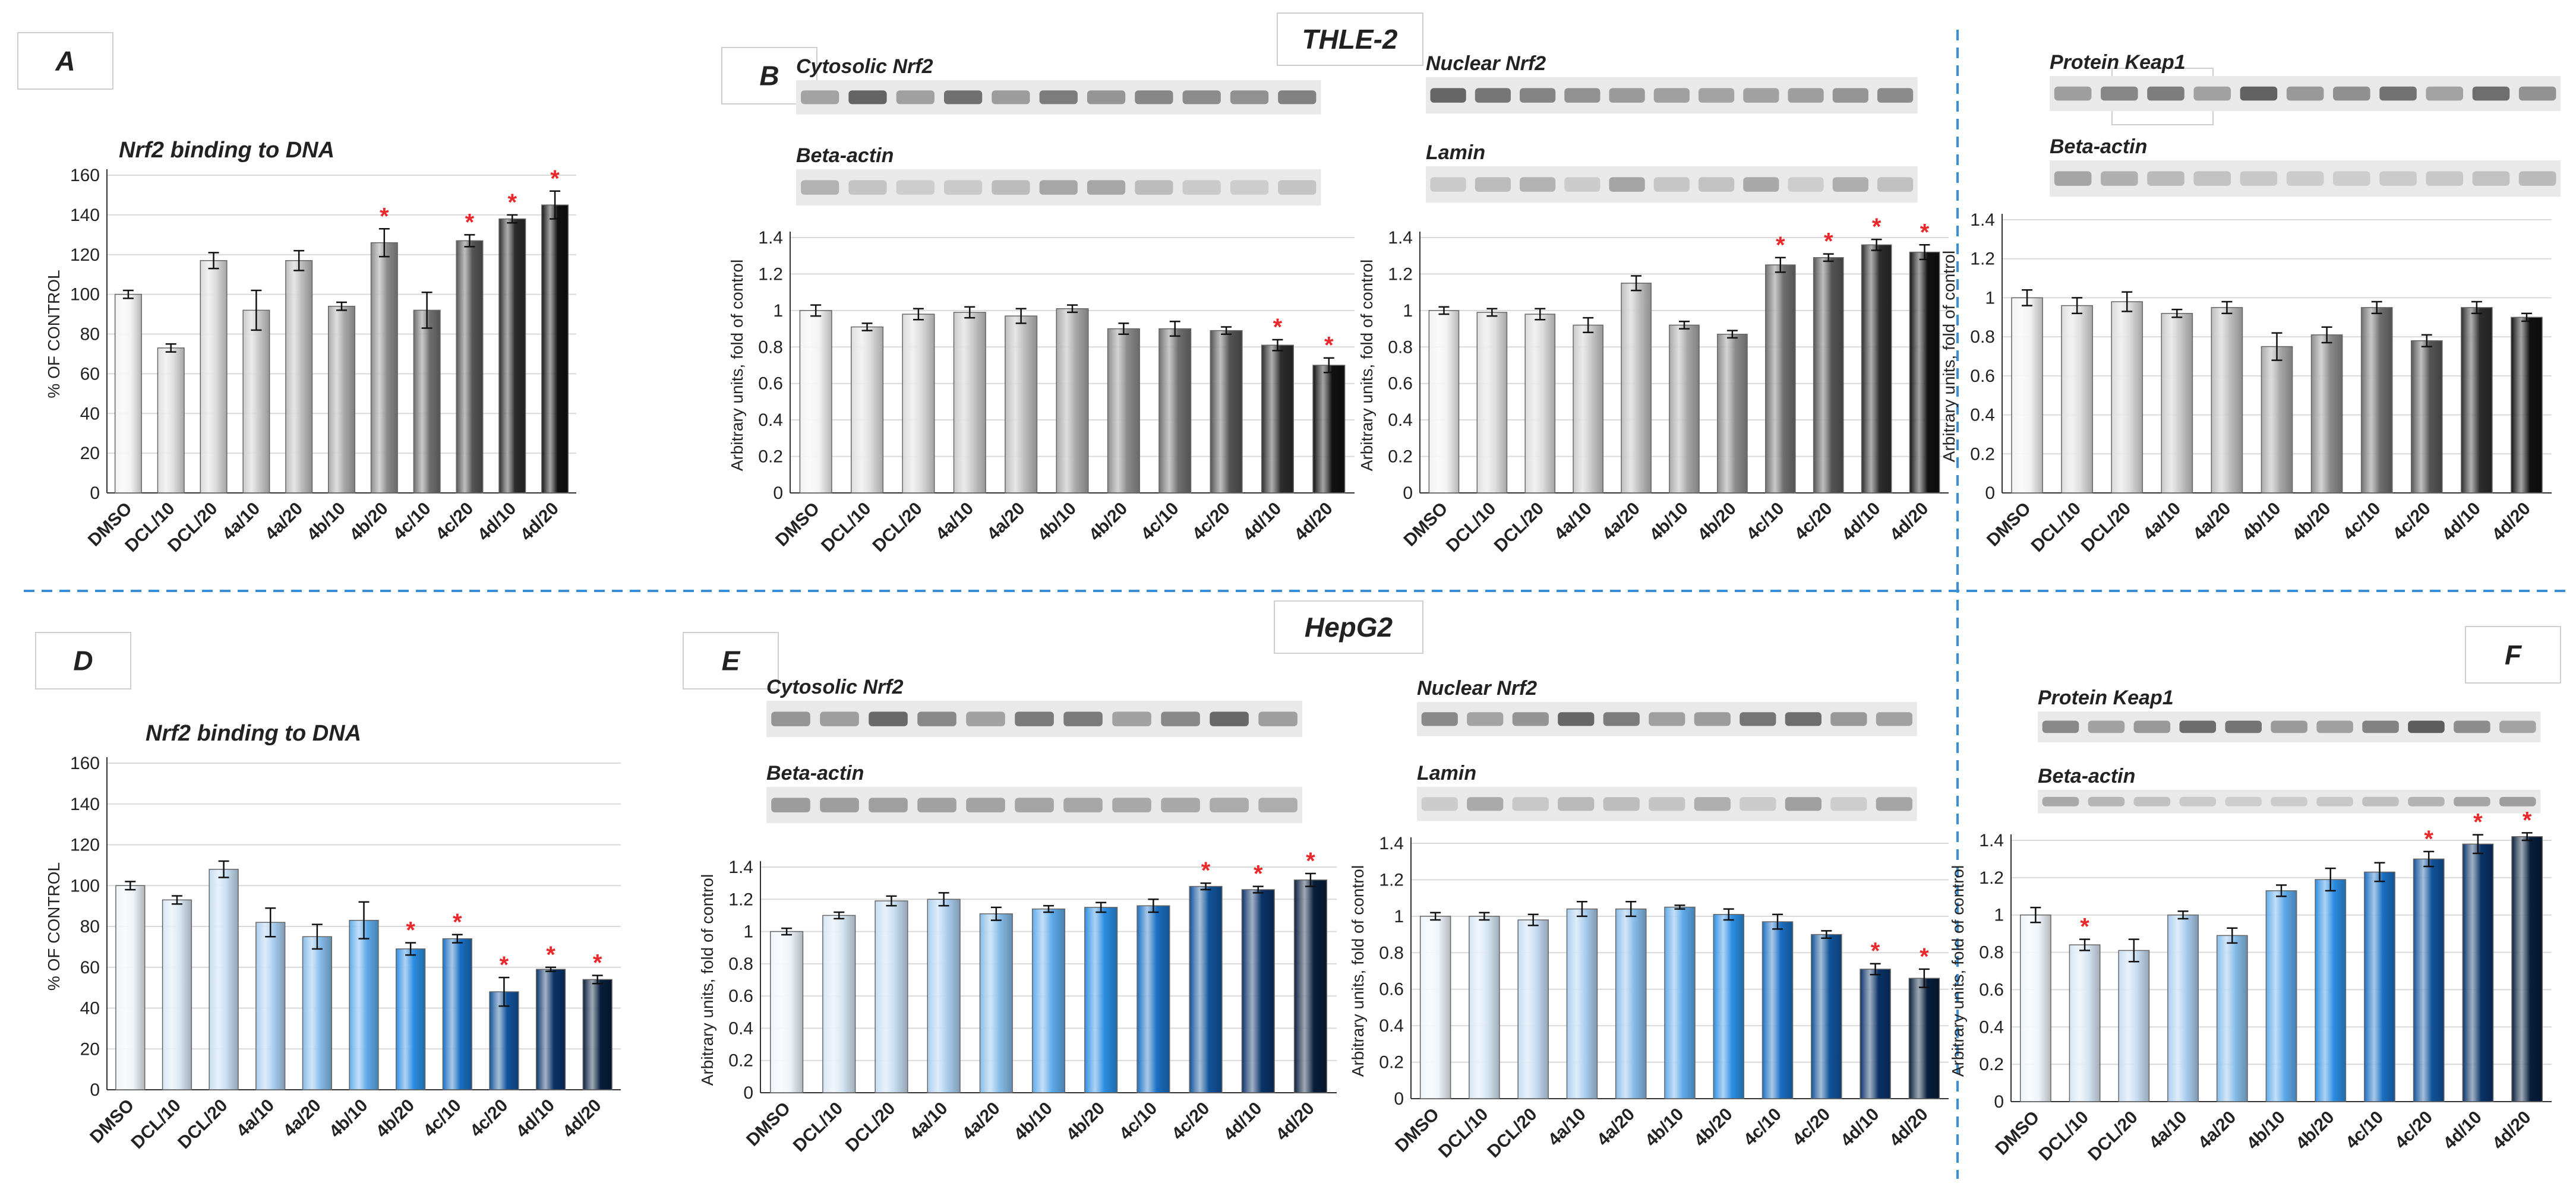 This screenshot has width=2576, height=1202. I want to click on y-tick-label: 80, so click(90, 927).